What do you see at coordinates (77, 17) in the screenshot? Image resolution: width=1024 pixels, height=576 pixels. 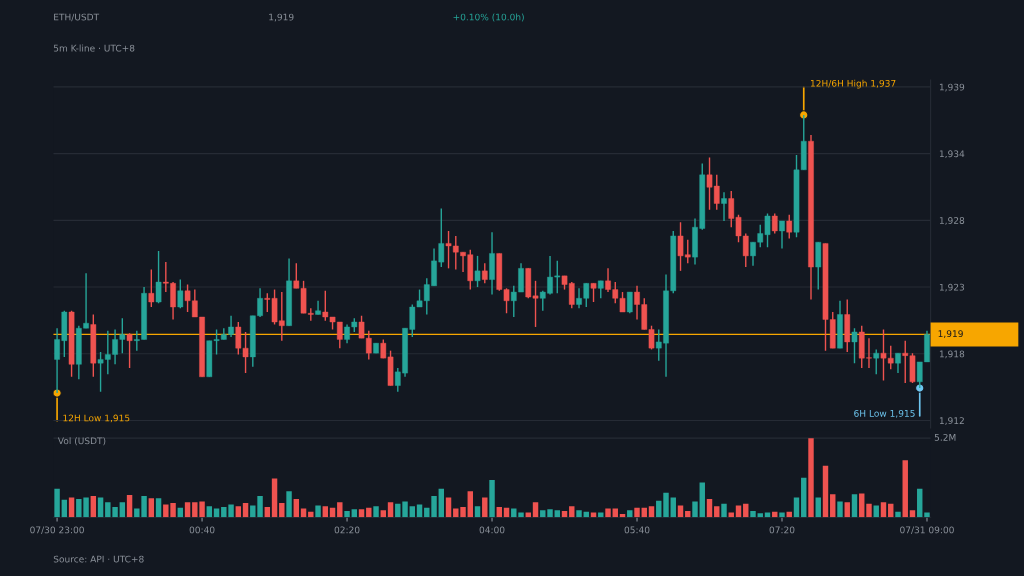 I see `chart-title: ETH/USDT` at bounding box center [77, 17].